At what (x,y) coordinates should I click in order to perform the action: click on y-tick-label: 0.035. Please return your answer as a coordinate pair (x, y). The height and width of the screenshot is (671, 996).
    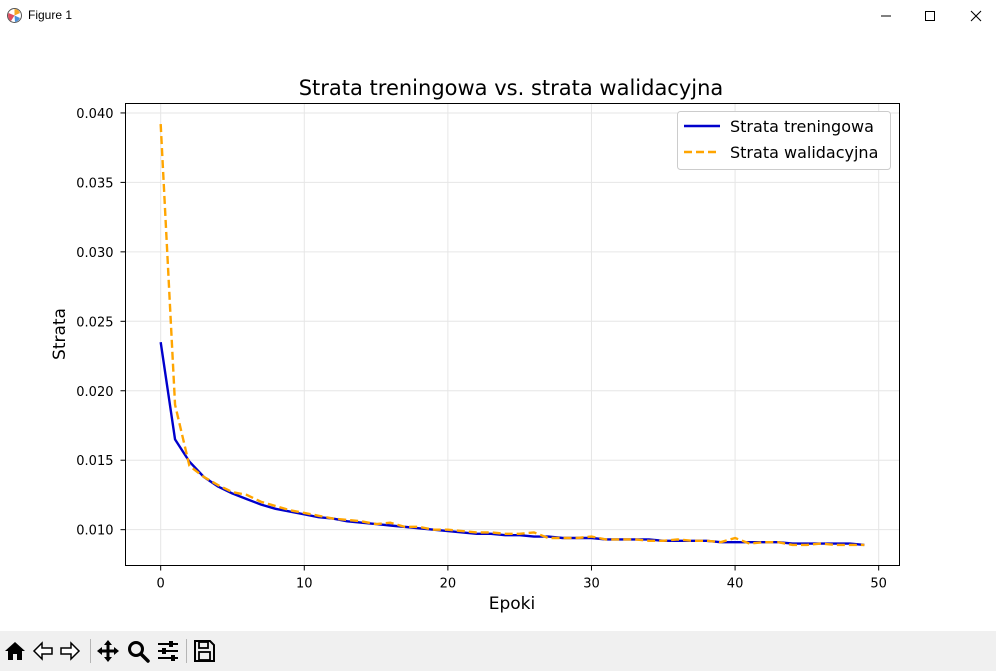
    Looking at the image, I should click on (94, 183).